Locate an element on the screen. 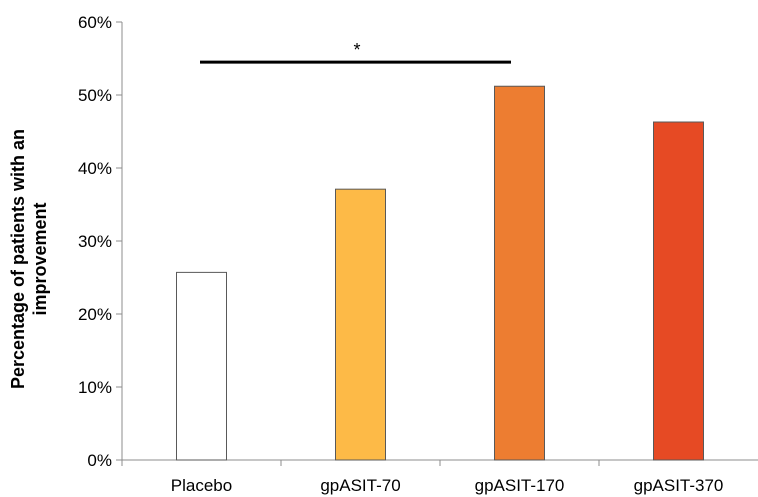 This screenshot has height=497, width=758. bar-placebo is located at coordinates (201, 366).